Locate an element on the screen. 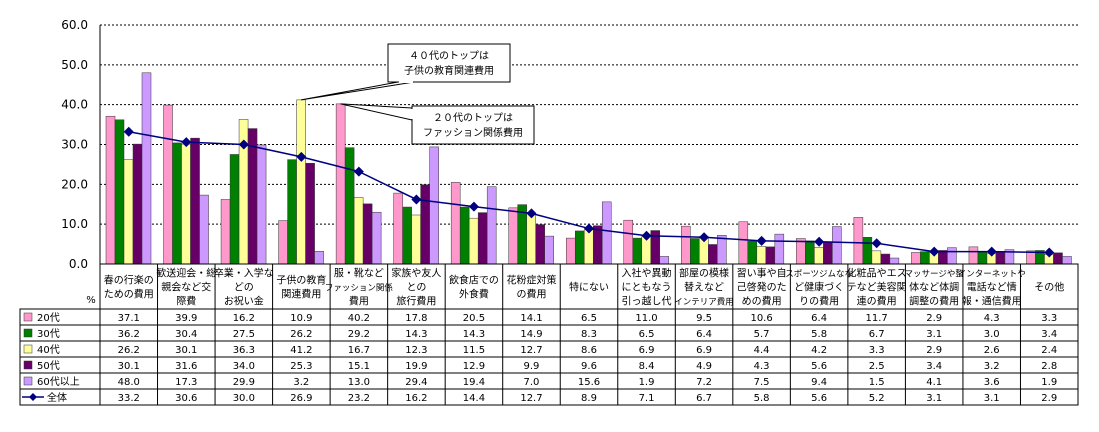  table-value: 3.1 is located at coordinates (992, 398).